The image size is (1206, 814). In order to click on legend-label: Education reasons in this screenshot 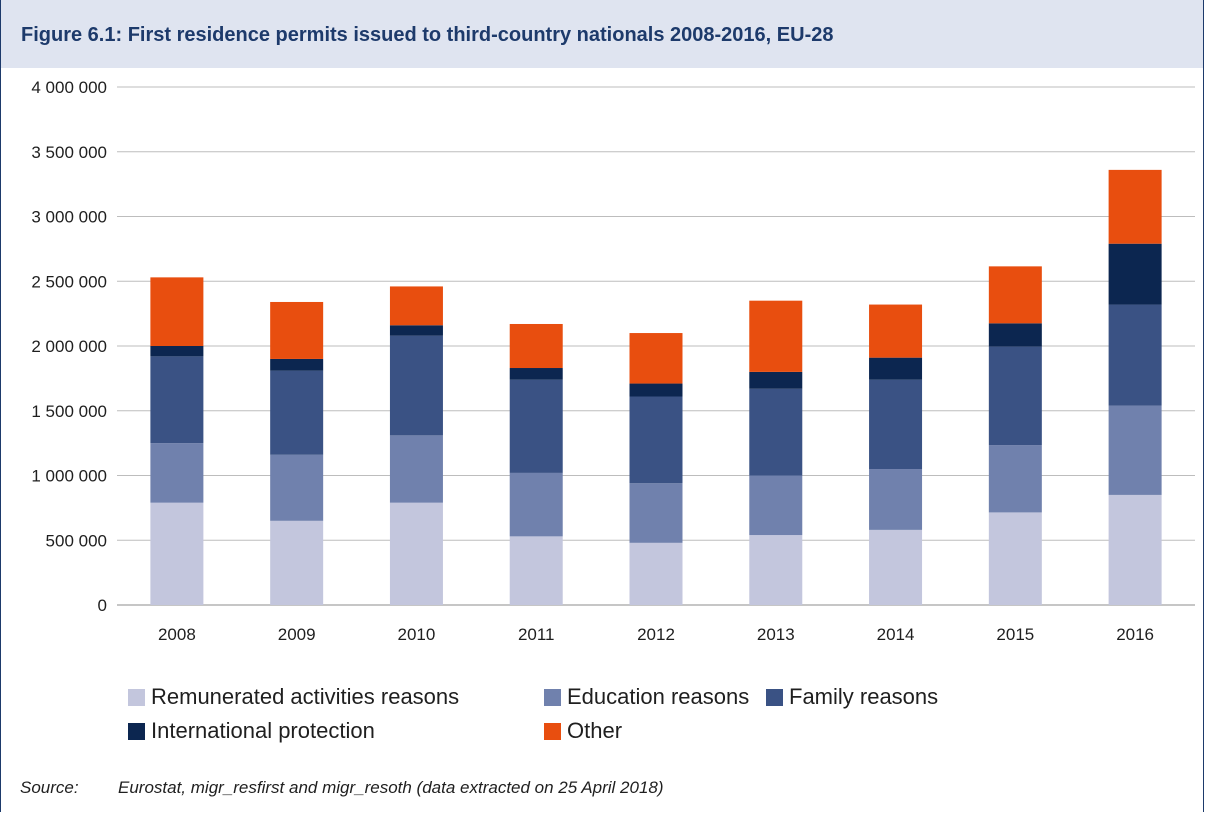, I will do `click(658, 696)`.